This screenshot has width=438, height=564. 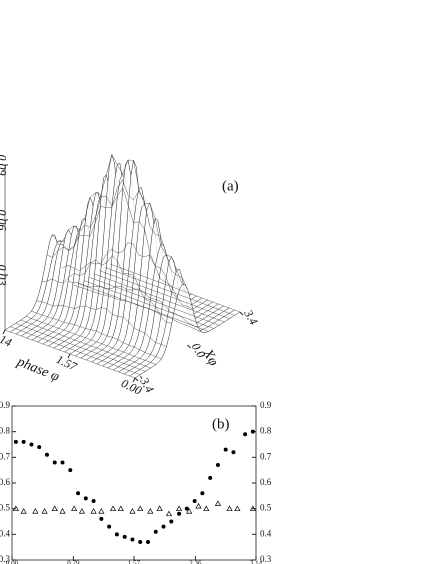 I want to click on x-tick-label: 0.0, so click(x=199, y=350).